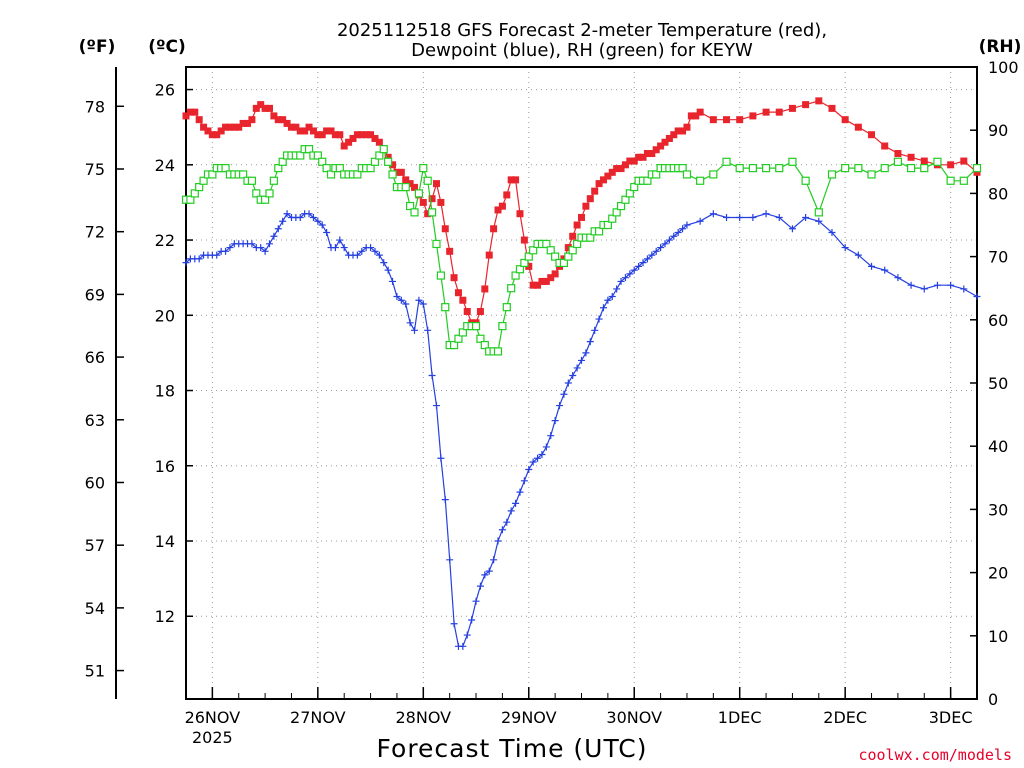  Describe the element at coordinates (95, 357) in the screenshot. I see `fahrenheit-tick-label: 66` at that location.